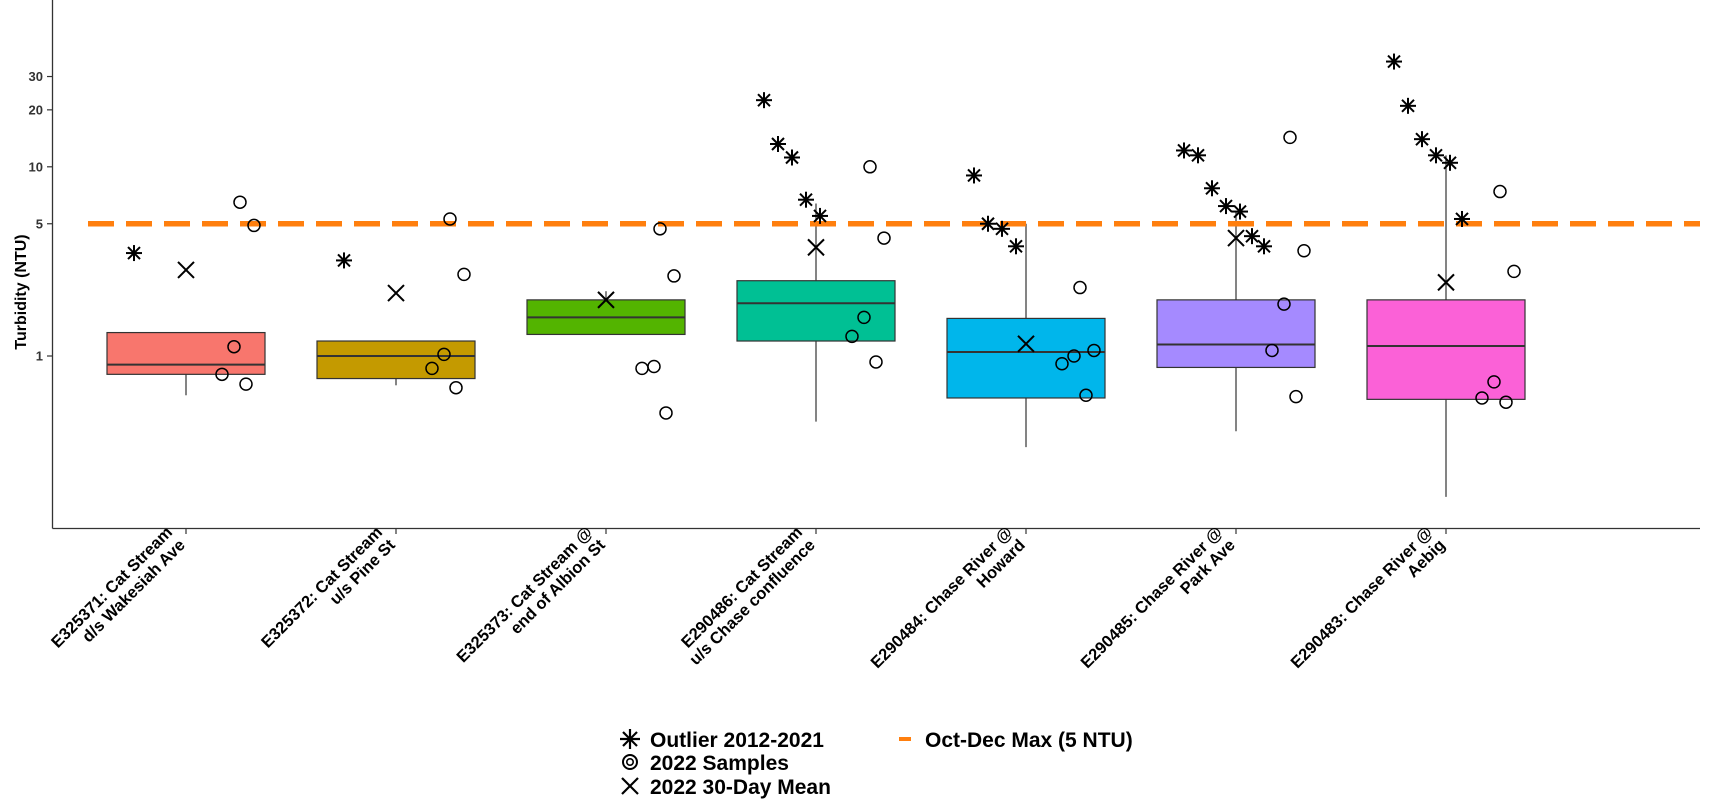  What do you see at coordinates (1151, 597) in the screenshot?
I see `x-tick-label-line: E290485: Chase River @` at bounding box center [1151, 597].